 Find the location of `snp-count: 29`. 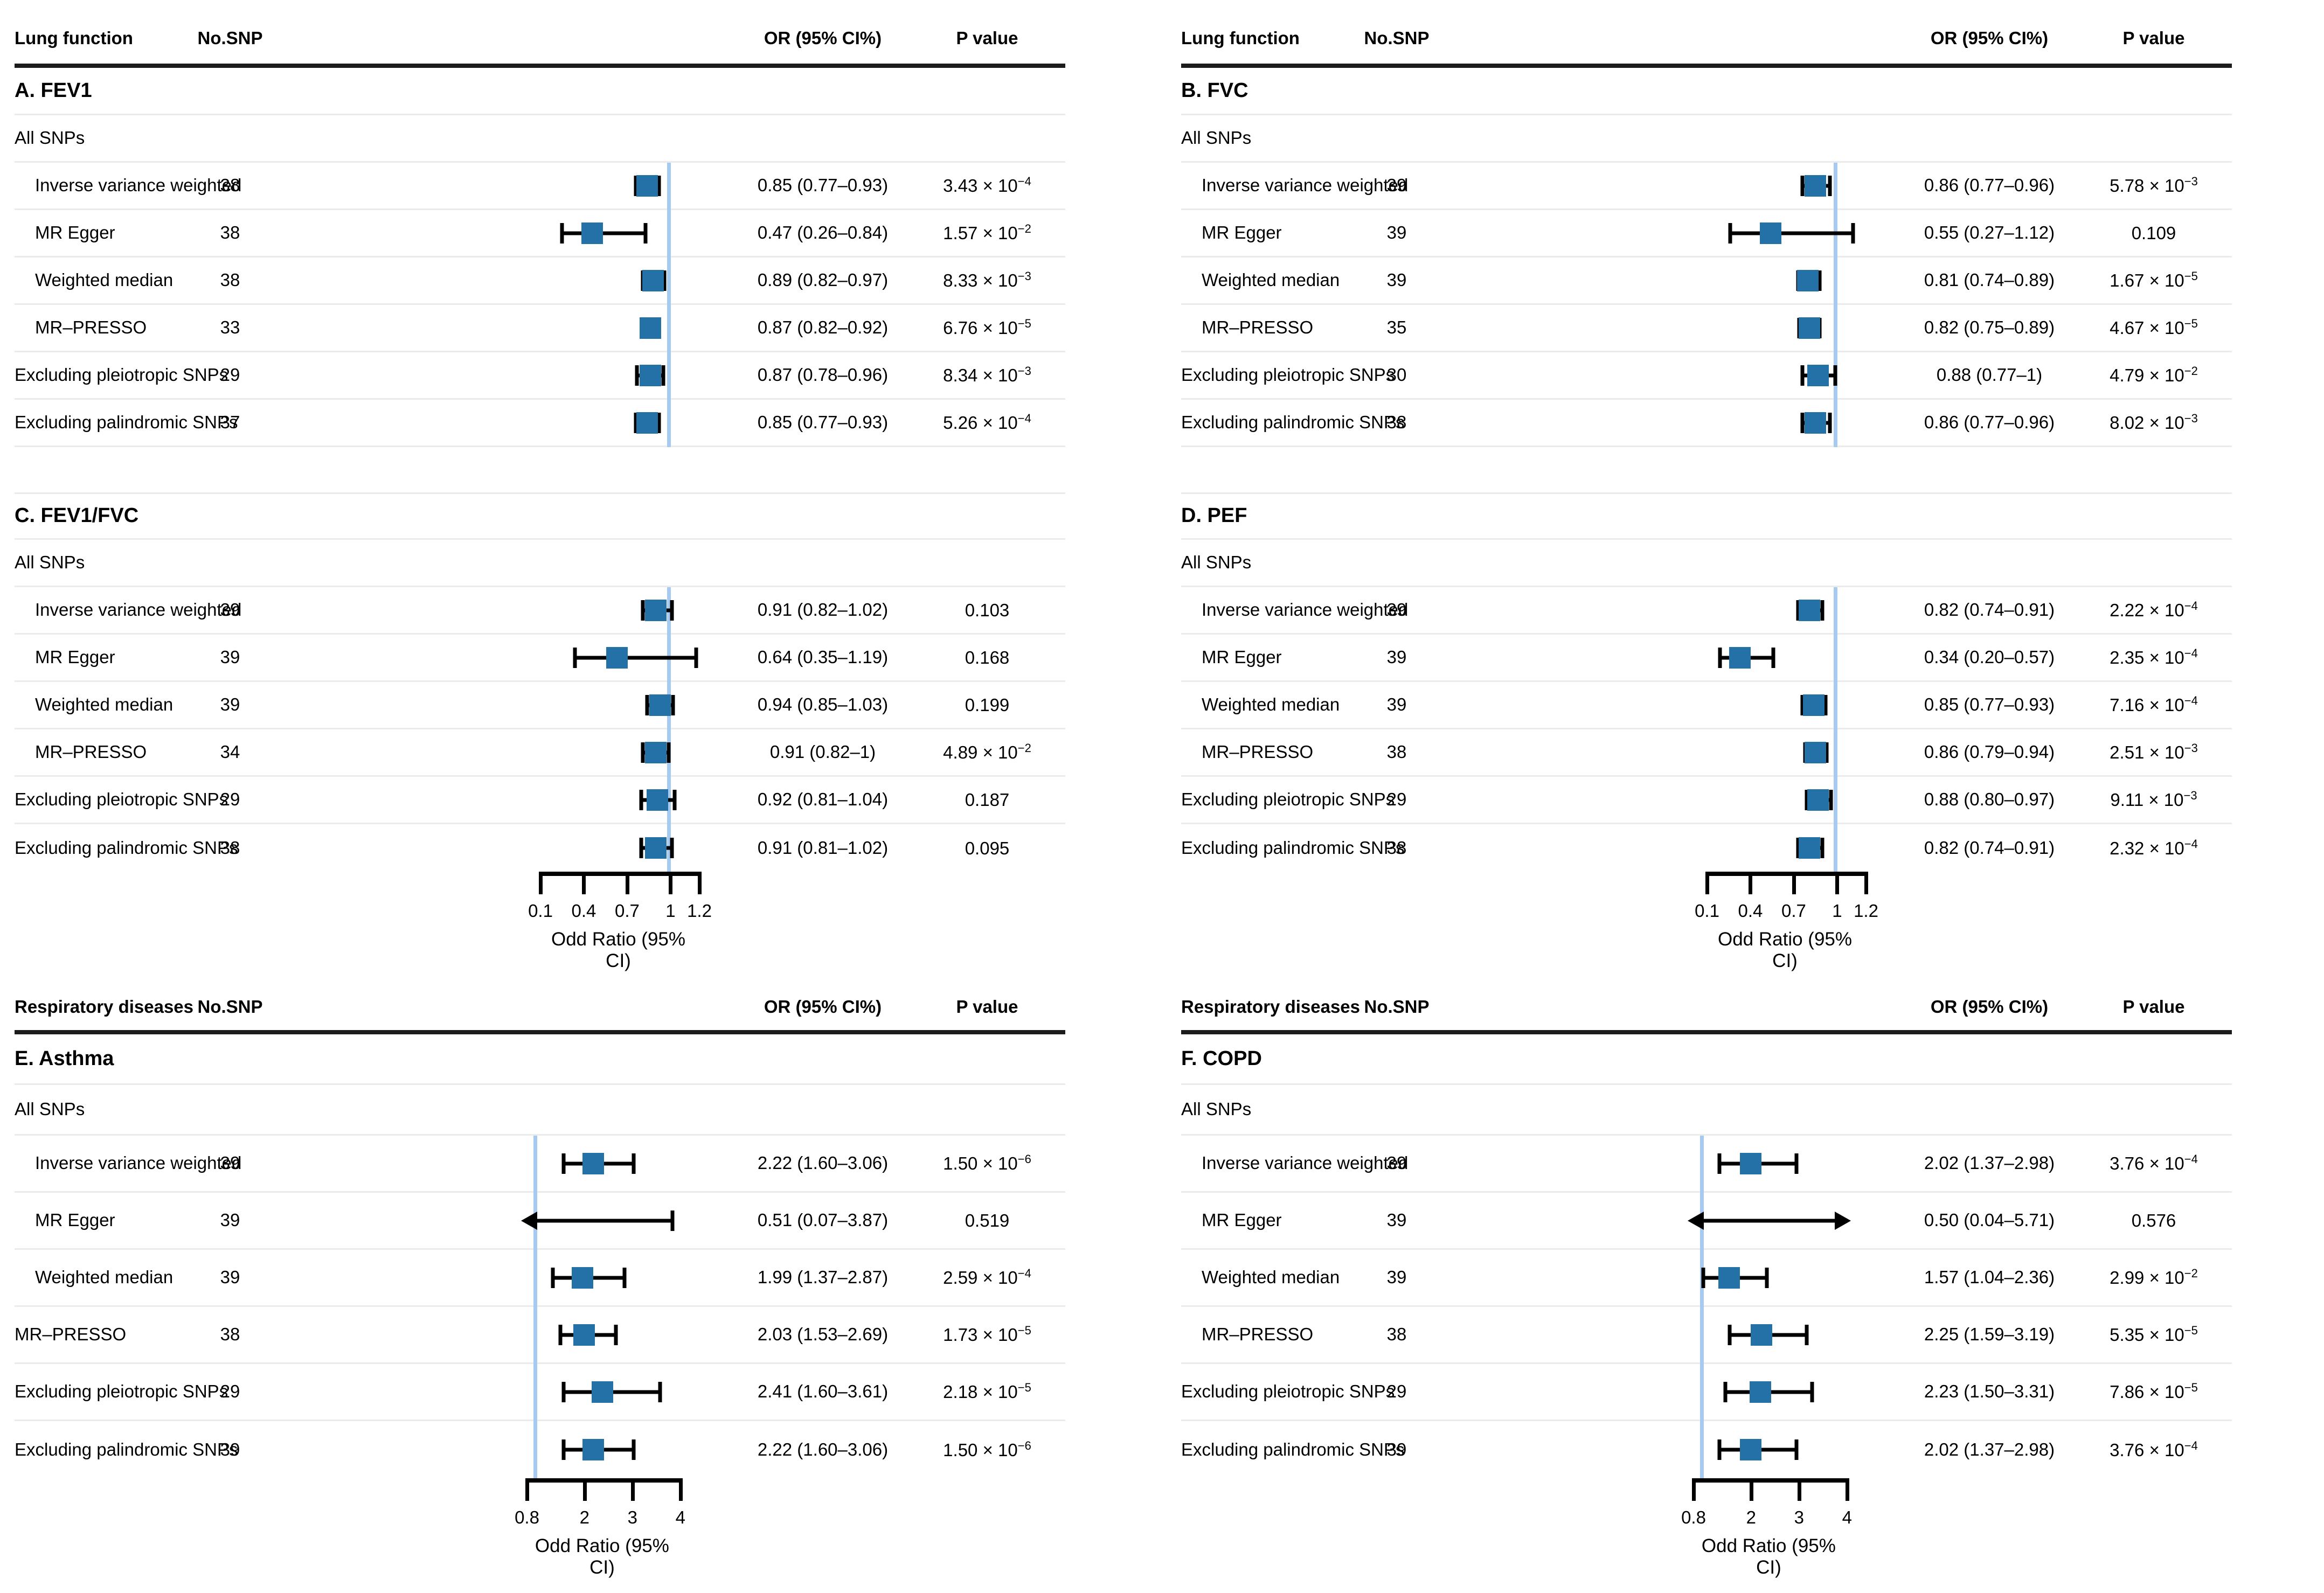

snp-count: 29 is located at coordinates (230, 375).